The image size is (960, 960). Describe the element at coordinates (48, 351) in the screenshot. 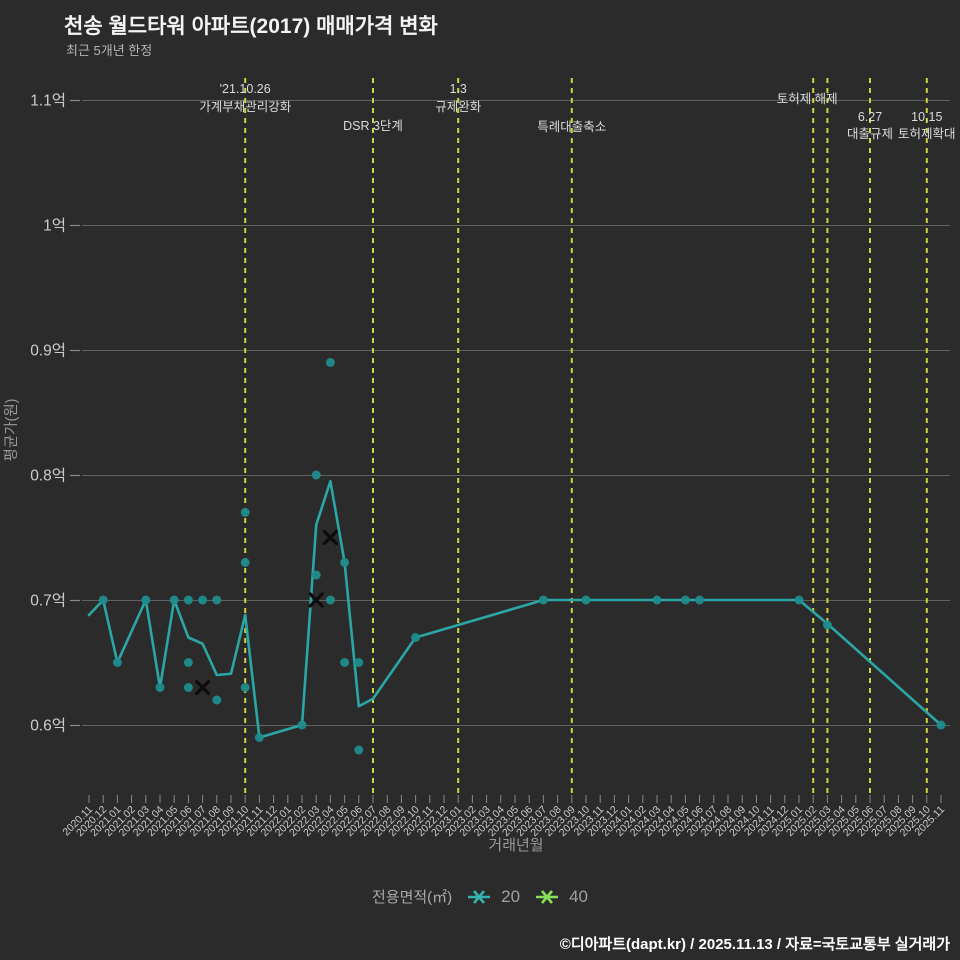

I see `y-tick-label: 0.9억` at that location.